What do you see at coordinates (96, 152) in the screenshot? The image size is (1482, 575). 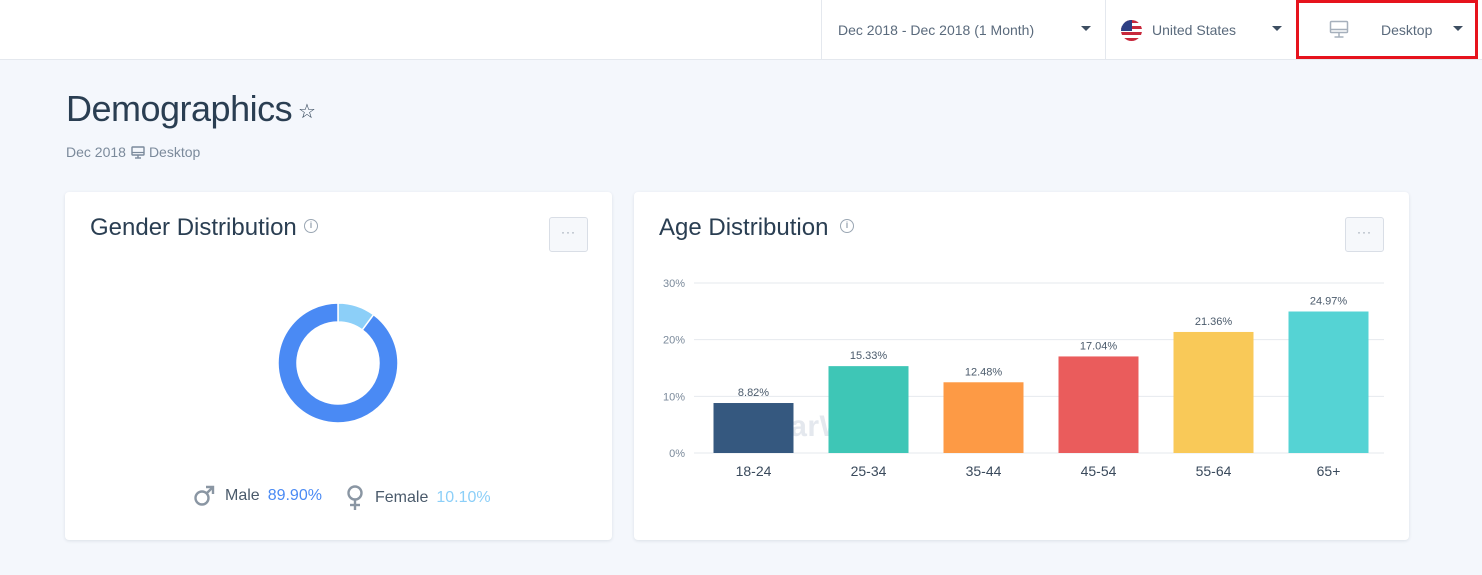 I see `subtitle-date: Dec 2018` at bounding box center [96, 152].